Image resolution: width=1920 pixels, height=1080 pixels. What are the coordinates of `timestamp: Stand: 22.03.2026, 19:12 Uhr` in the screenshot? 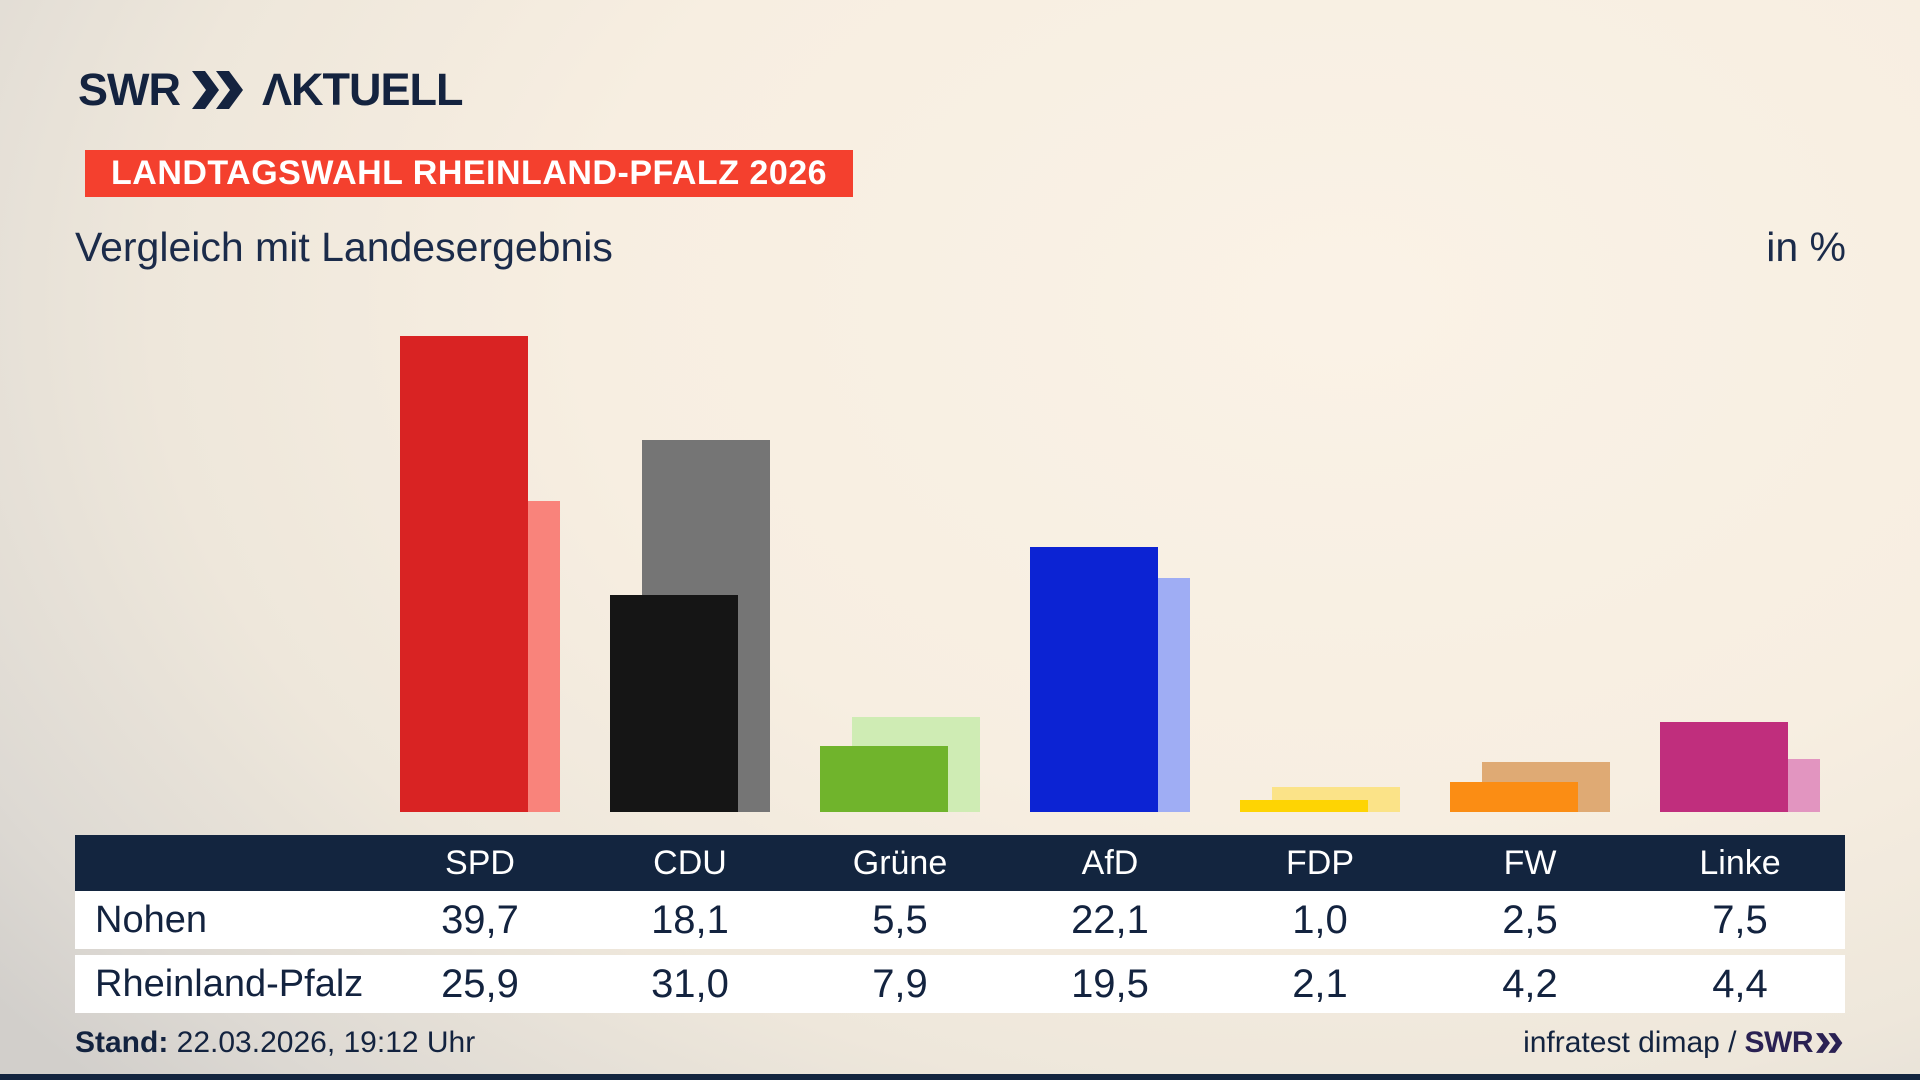 It's located at (275, 1043).